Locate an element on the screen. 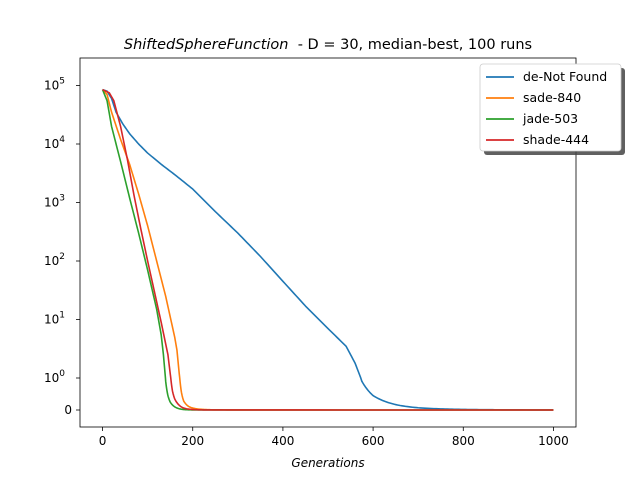 The height and width of the screenshot is (480, 640). x-axis-label: Generations is located at coordinates (327, 463).